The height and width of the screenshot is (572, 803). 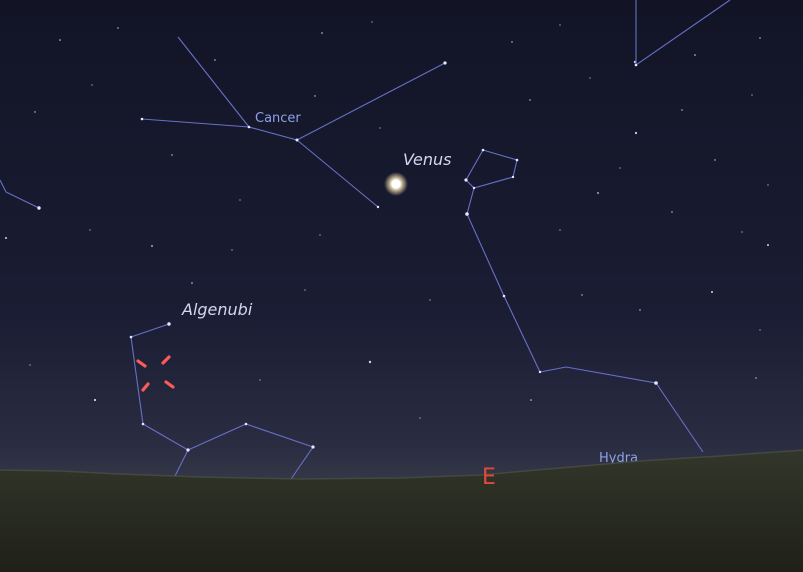 I want to click on horizon-haze, so click(x=401, y=464).